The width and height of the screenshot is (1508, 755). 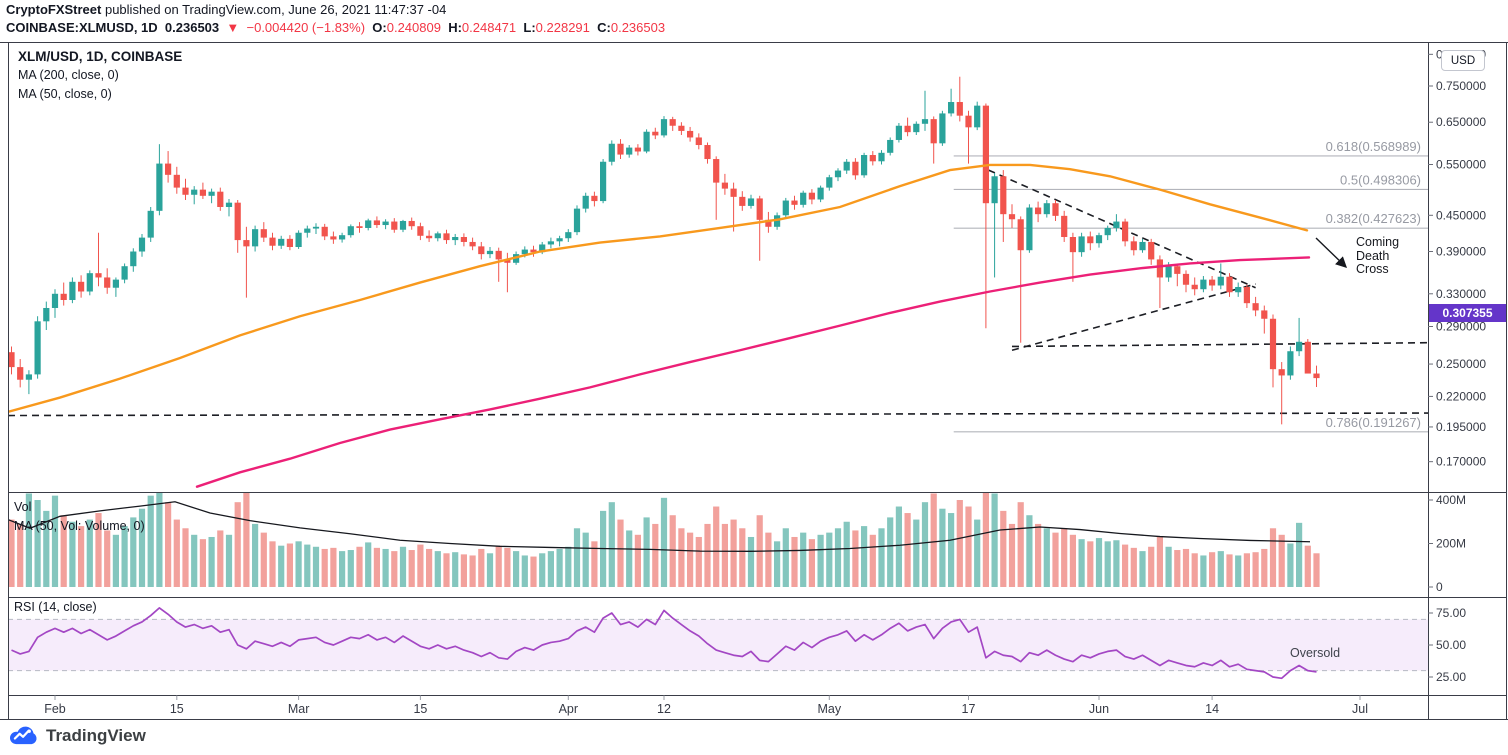 I want to click on ma50-legend: MA (50, close, 0), so click(x=65, y=94).